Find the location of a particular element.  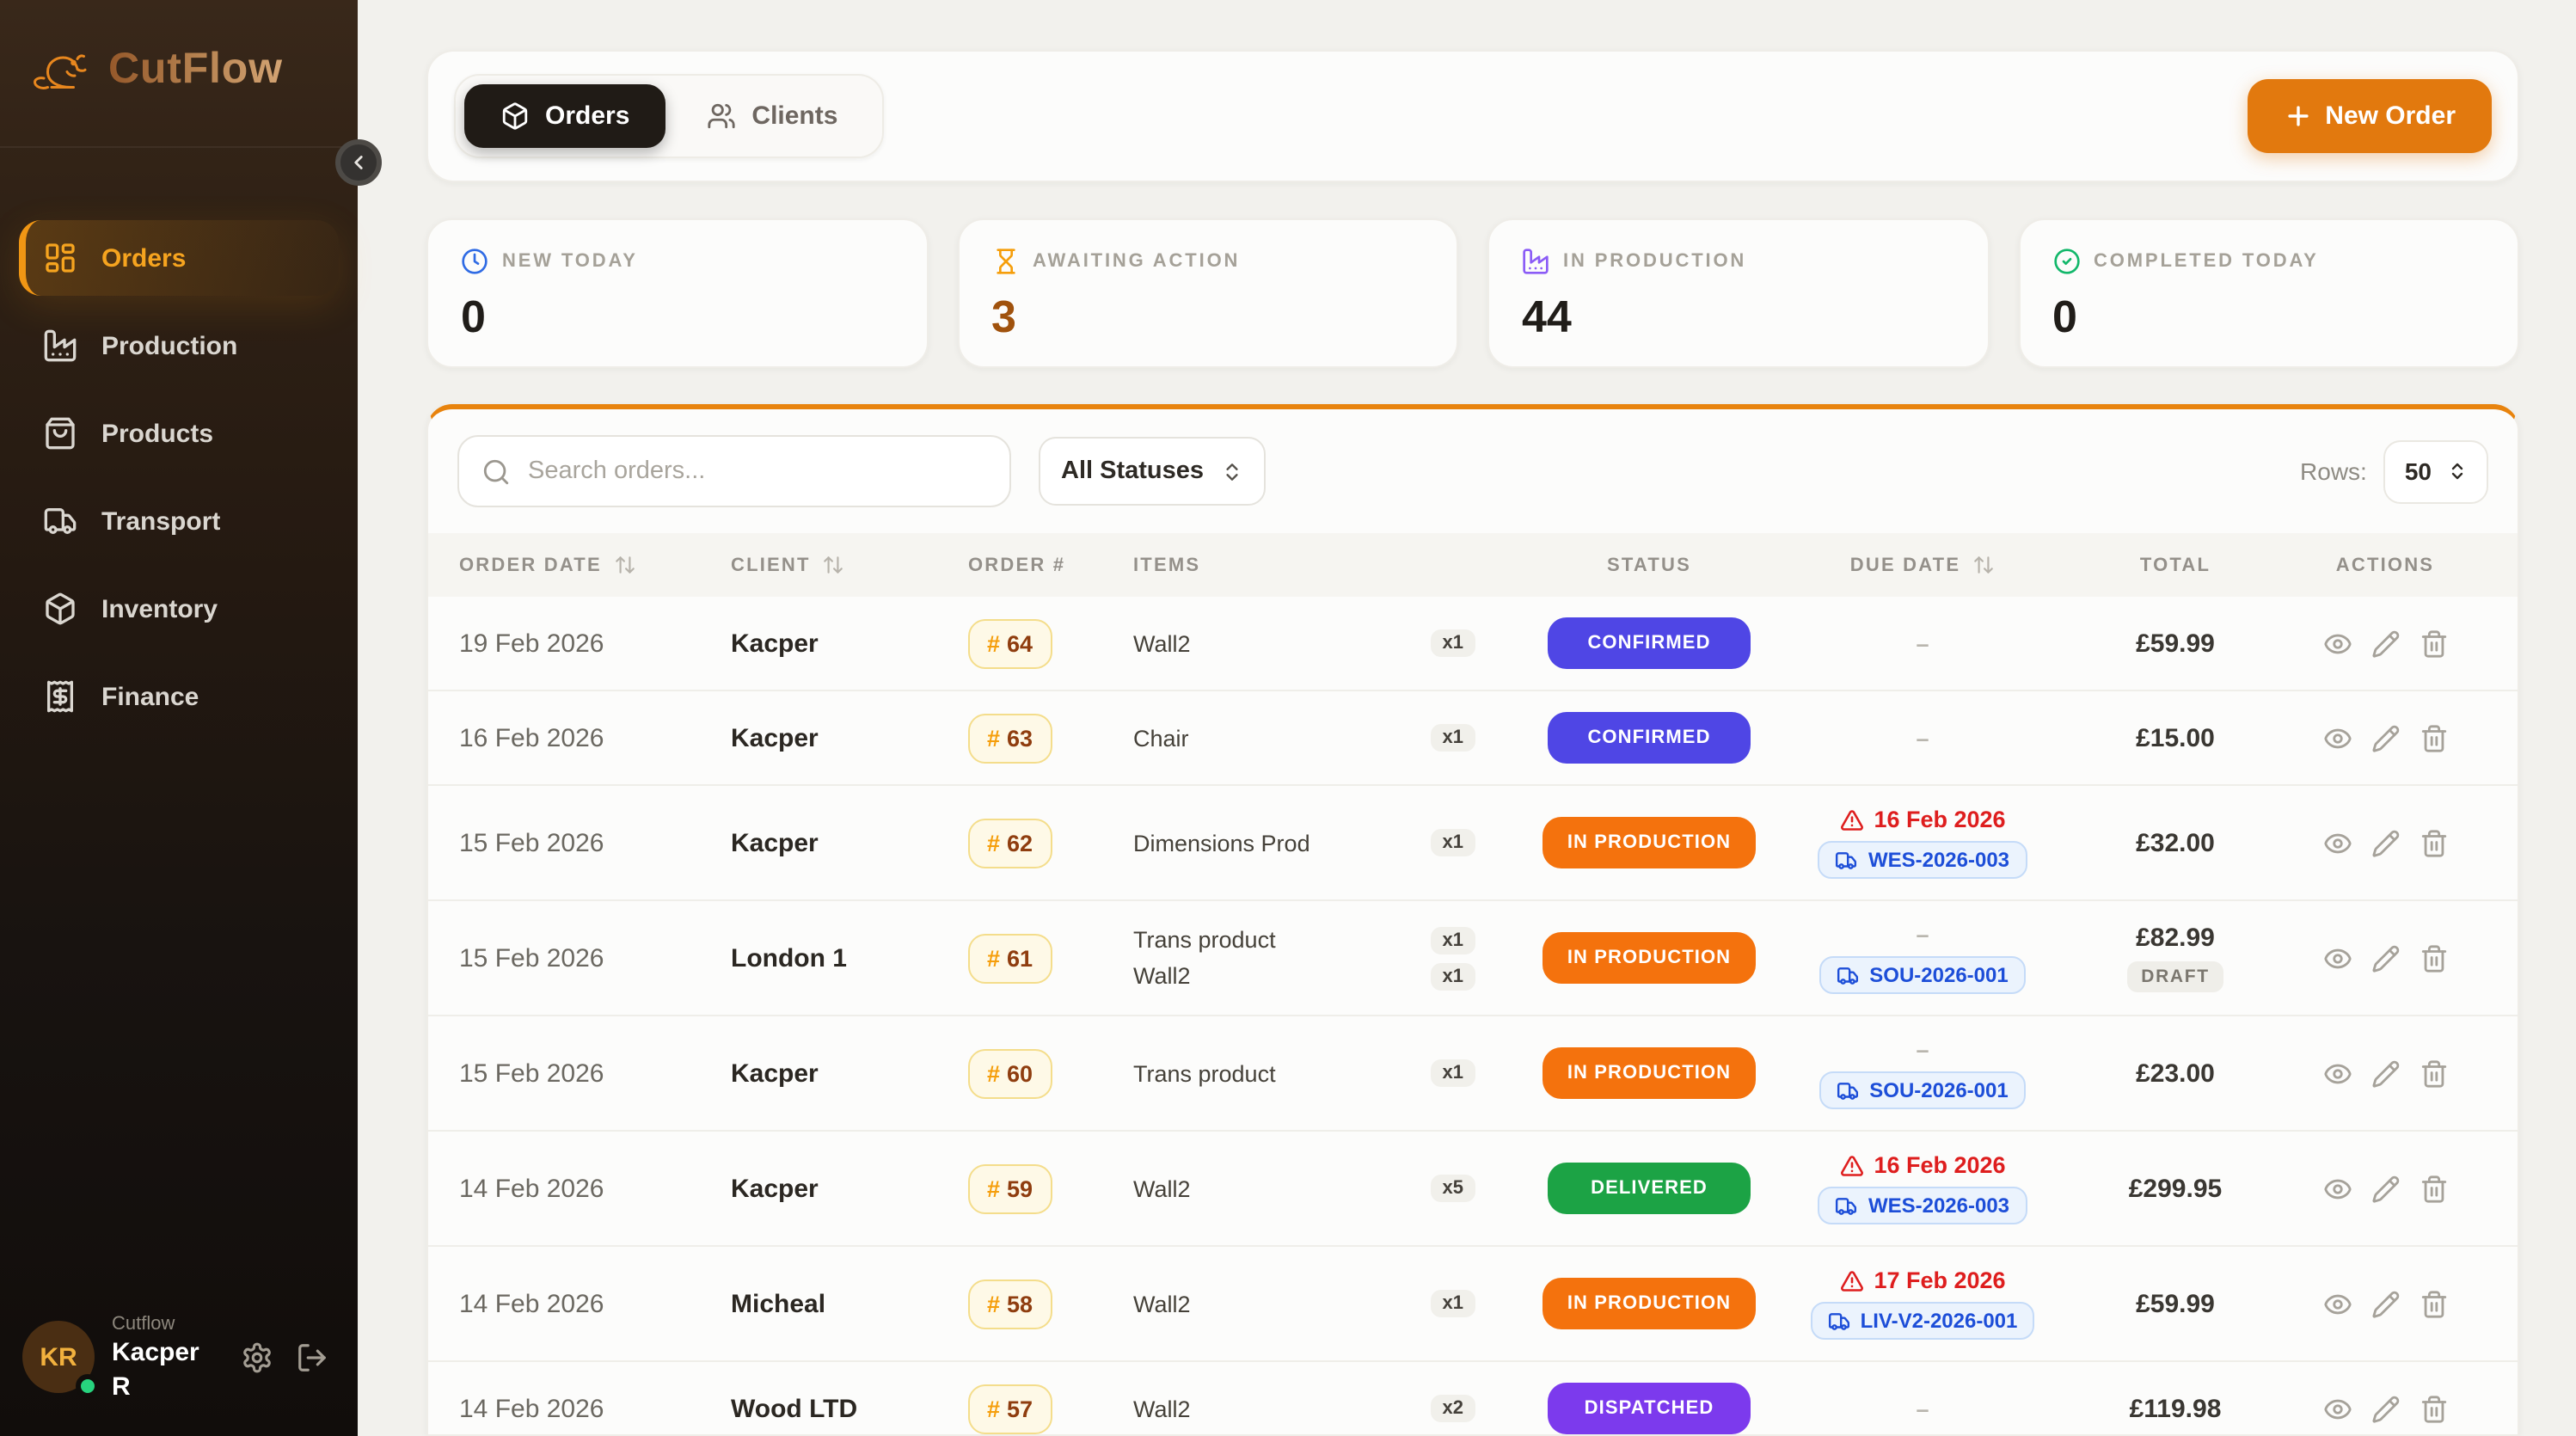

order-date-cell: 15 Feb 2026 is located at coordinates (531, 1073).